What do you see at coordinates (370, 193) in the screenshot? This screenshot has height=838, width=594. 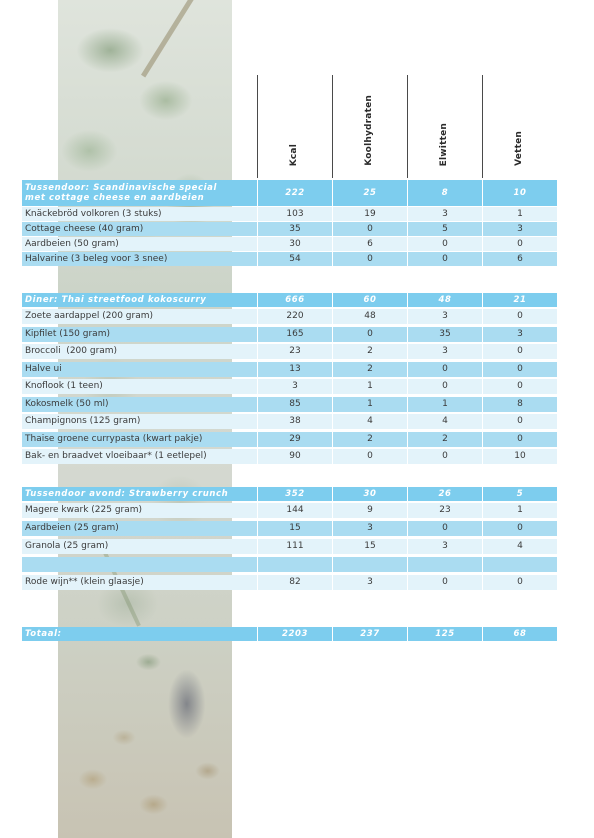 I see `section-carbs-total: 25` at bounding box center [370, 193].